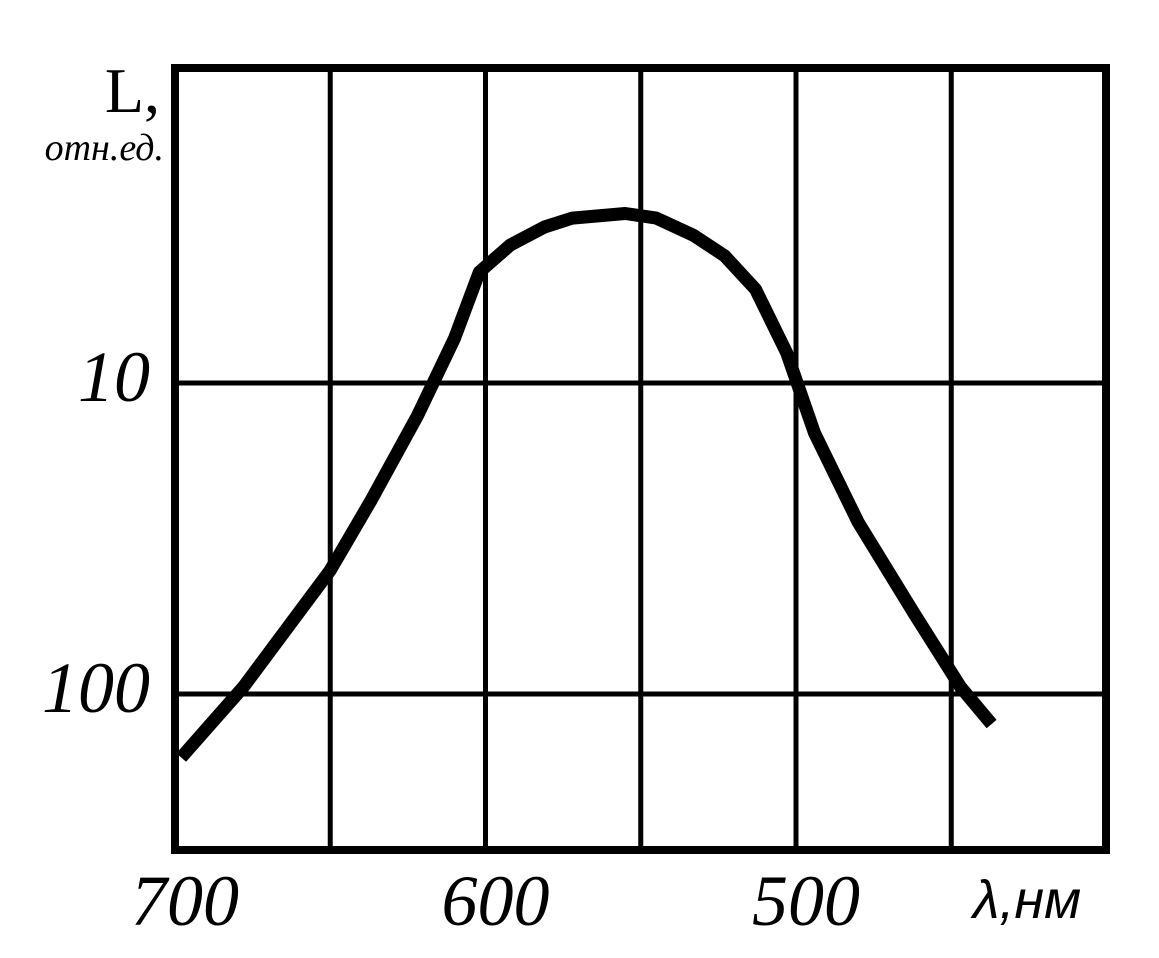  Describe the element at coordinates (806, 901) in the screenshot. I see `x-tick-label-500: 500` at that location.